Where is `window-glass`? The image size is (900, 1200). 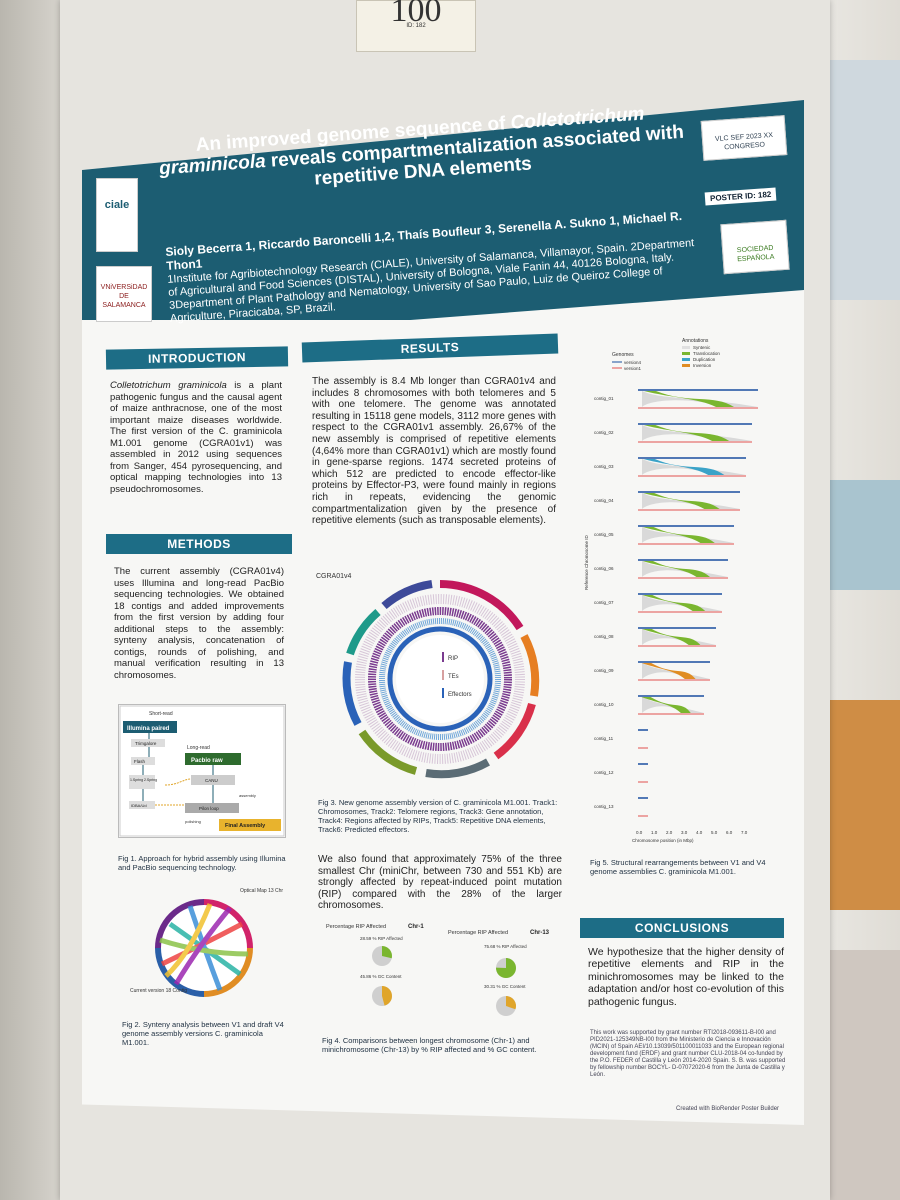 window-glass is located at coordinates (861, 535).